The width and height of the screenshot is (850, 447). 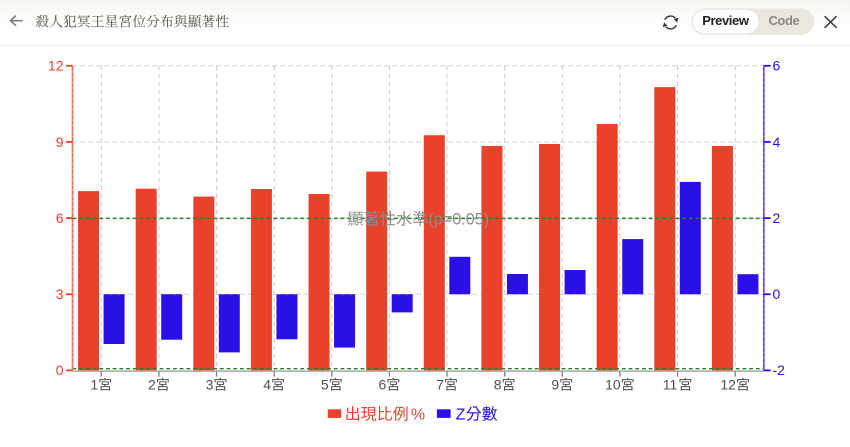 What do you see at coordinates (461, 415) in the screenshot?
I see `svg-text: Z` at bounding box center [461, 415].